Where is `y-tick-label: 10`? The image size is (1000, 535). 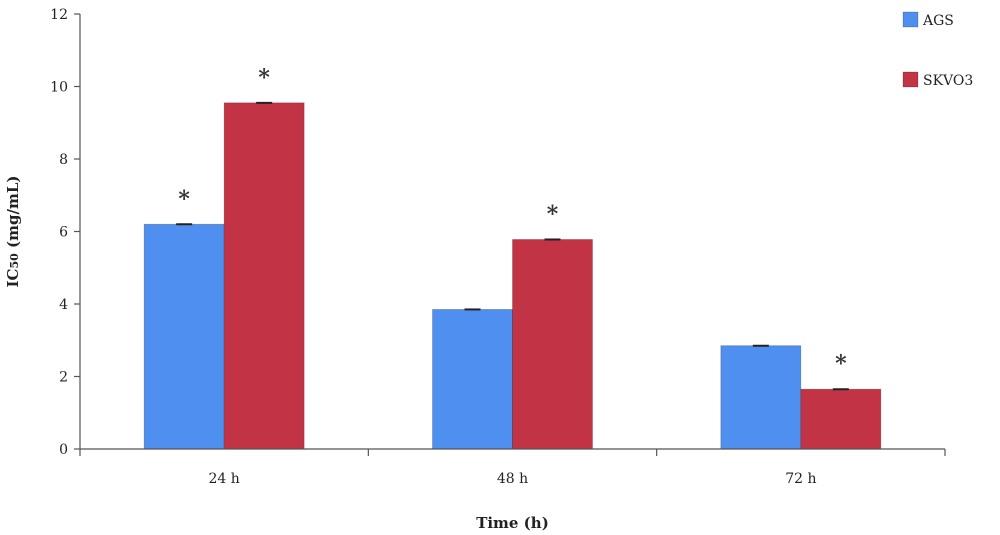
y-tick-label: 10 is located at coordinates (59, 88).